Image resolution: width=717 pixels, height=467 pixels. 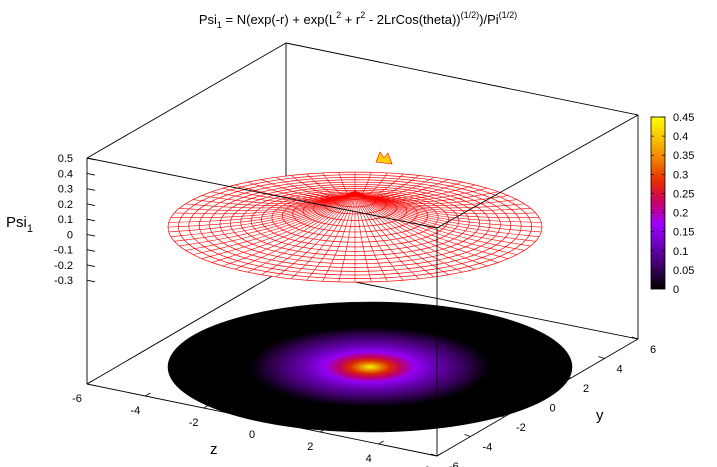 What do you see at coordinates (680, 175) in the screenshot?
I see `colorbar-tick-label: 0.3` at bounding box center [680, 175].